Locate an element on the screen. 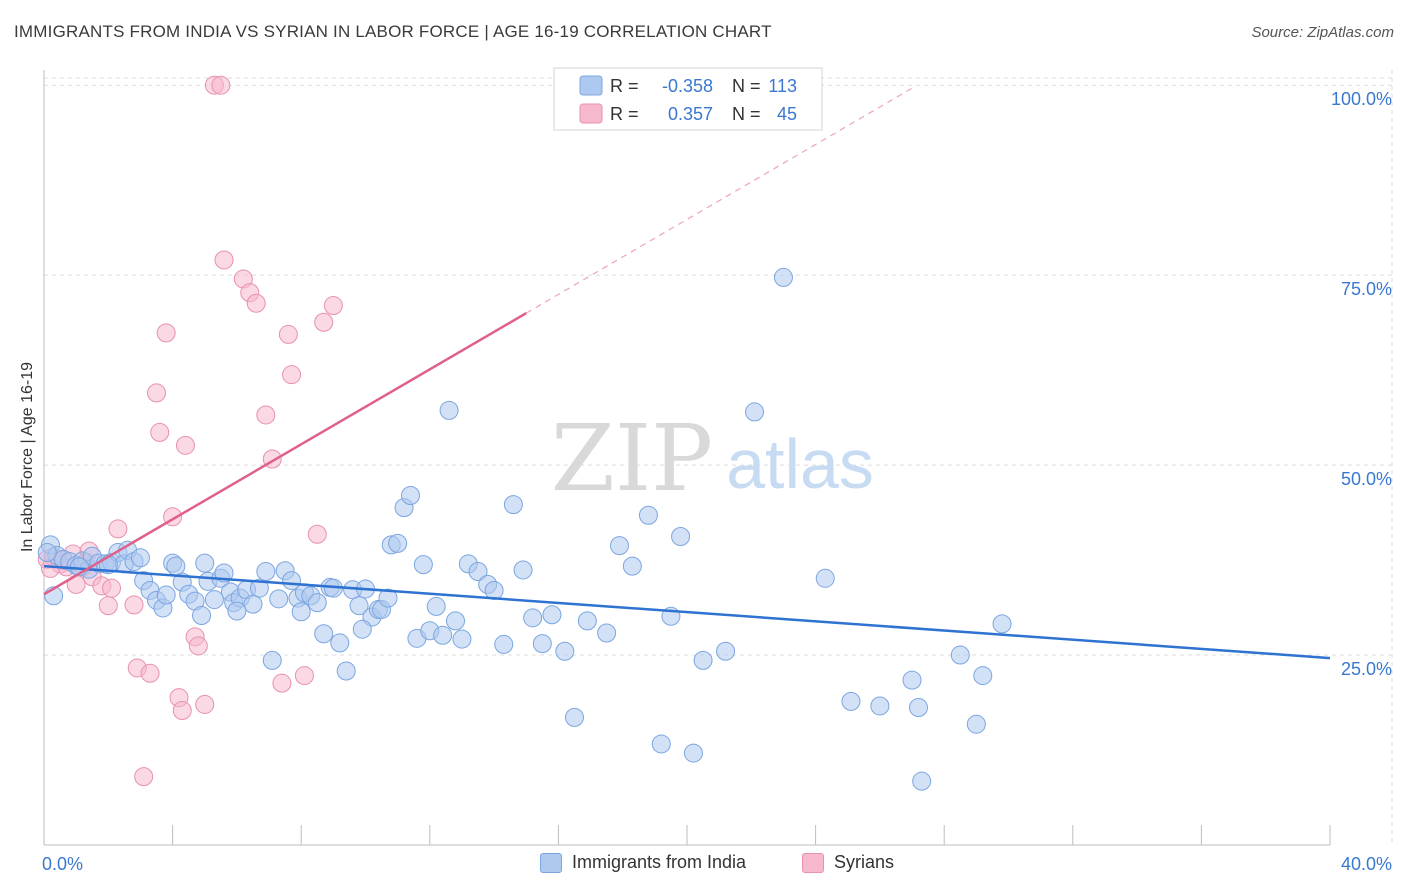 The width and height of the screenshot is (1406, 892). legend-swatch-pink is located at coordinates (591, 113).